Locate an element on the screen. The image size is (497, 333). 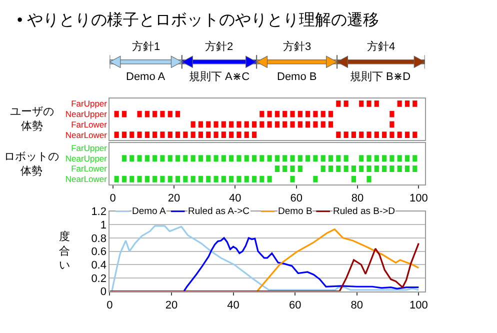
text: Demo B is located at coordinates (297, 77).